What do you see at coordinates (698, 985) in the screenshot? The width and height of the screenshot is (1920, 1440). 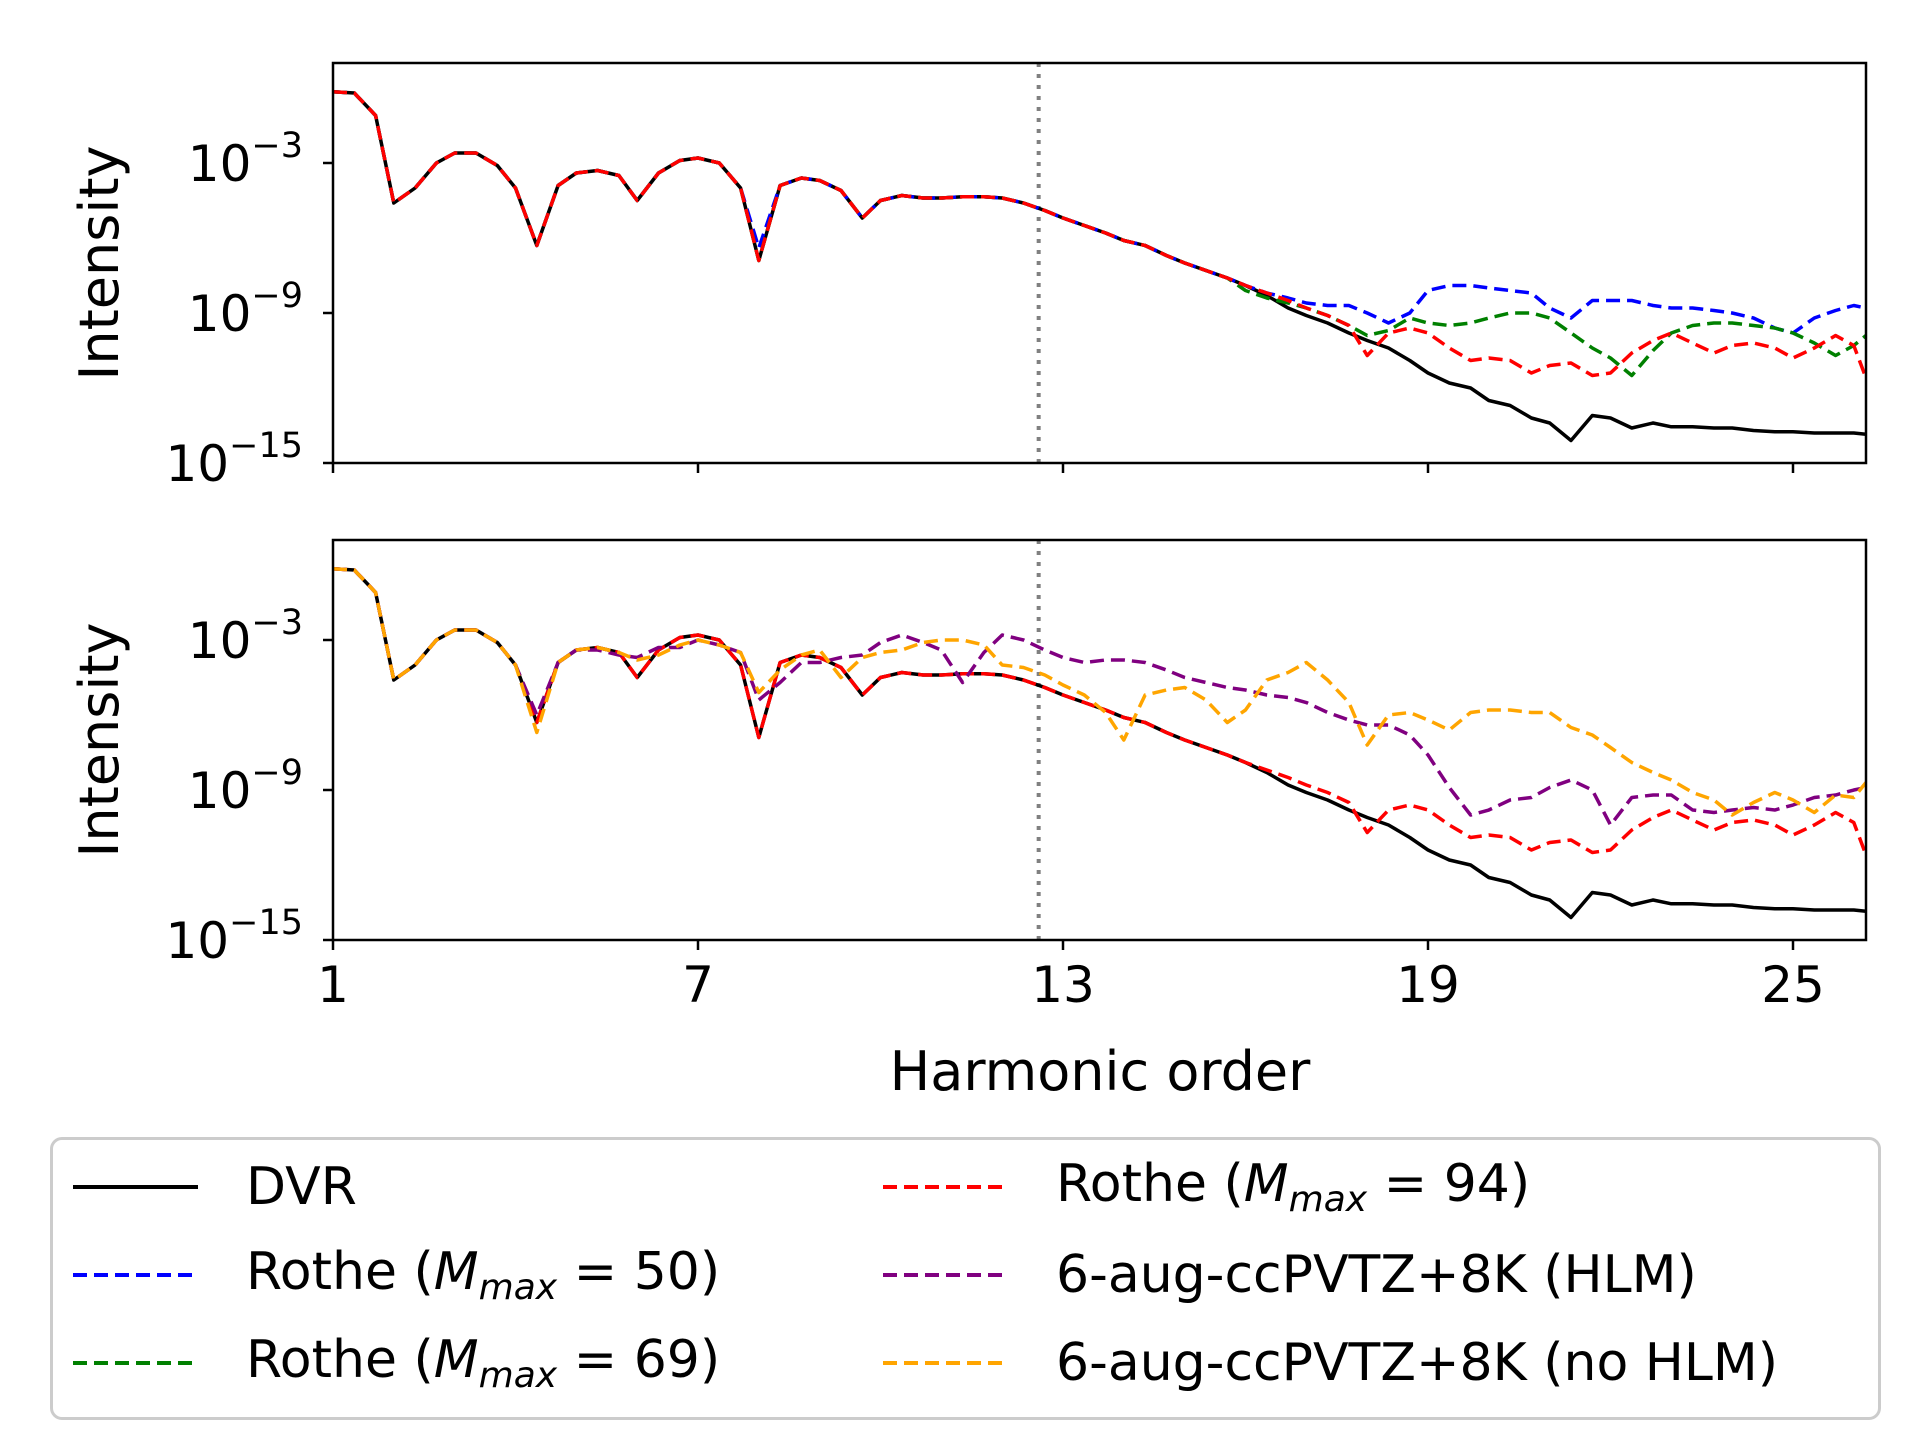 I see `x-tick-label: 7` at bounding box center [698, 985].